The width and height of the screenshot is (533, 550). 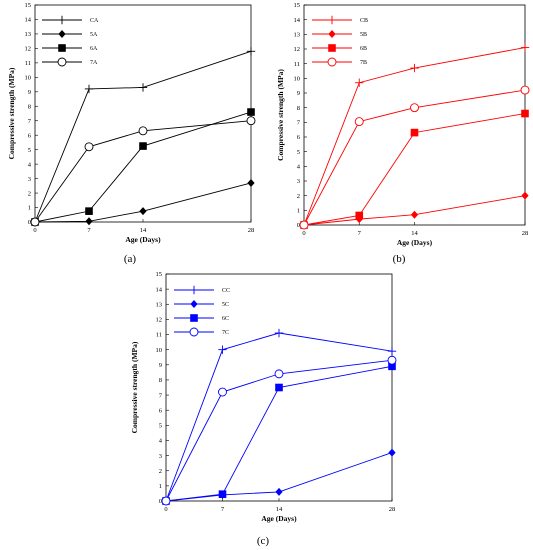 What do you see at coordinates (194, 304) in the screenshot?
I see `legend-marker-5C` at bounding box center [194, 304].